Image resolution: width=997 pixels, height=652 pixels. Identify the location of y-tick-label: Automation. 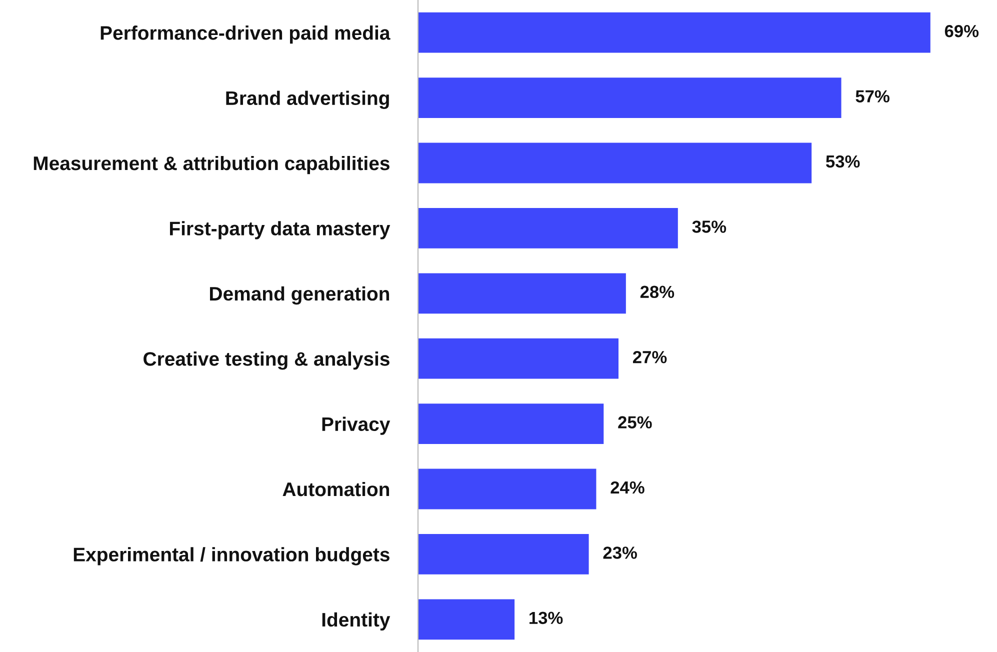
(336, 489).